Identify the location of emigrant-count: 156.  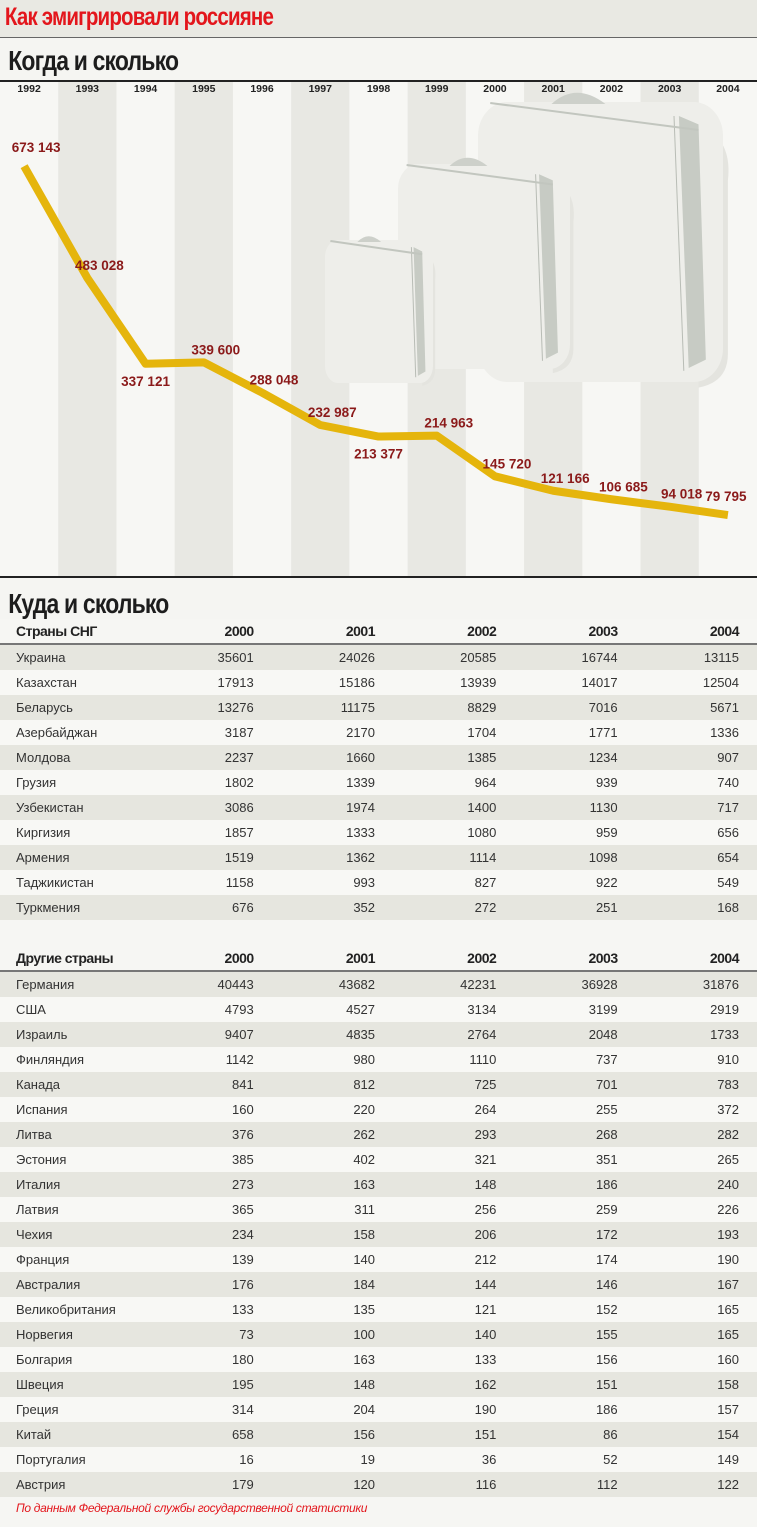
(606, 1359).